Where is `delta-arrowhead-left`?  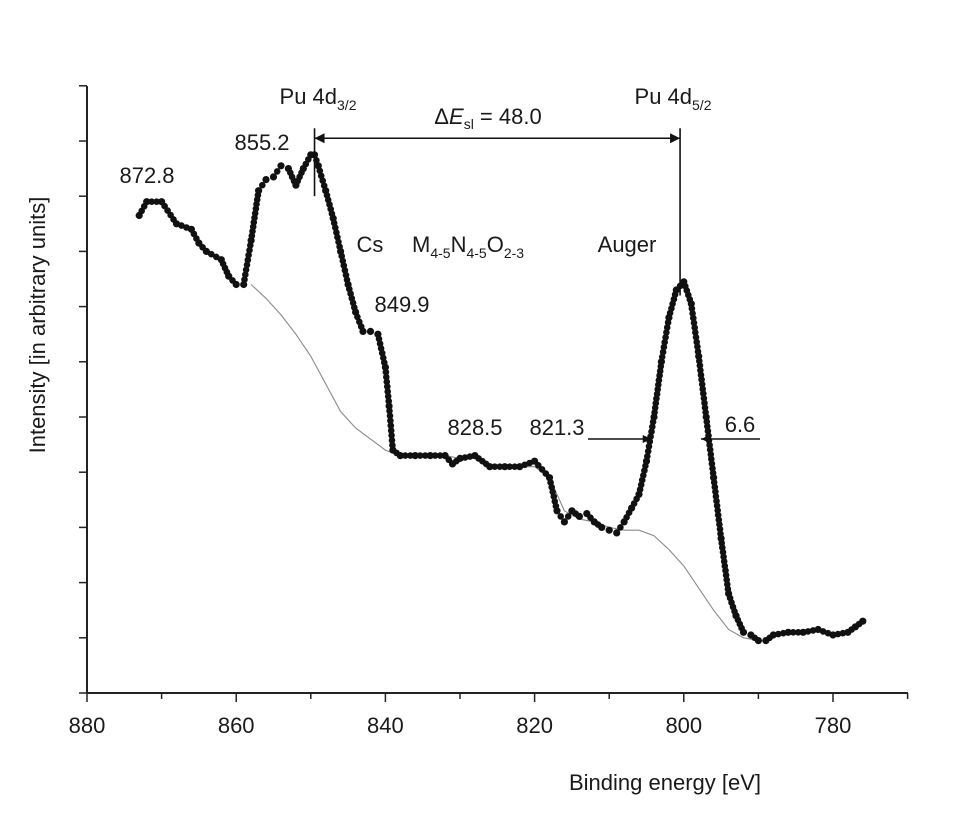 delta-arrowhead-left is located at coordinates (319, 138).